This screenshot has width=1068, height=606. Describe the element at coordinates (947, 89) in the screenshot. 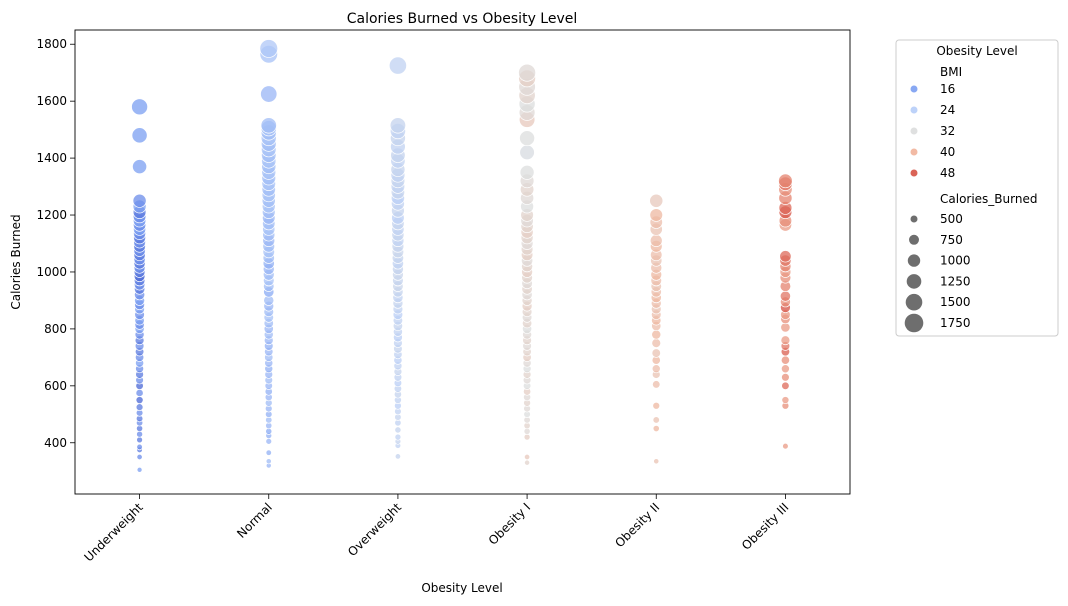

I see `legend-bmi-label: 16` at that location.